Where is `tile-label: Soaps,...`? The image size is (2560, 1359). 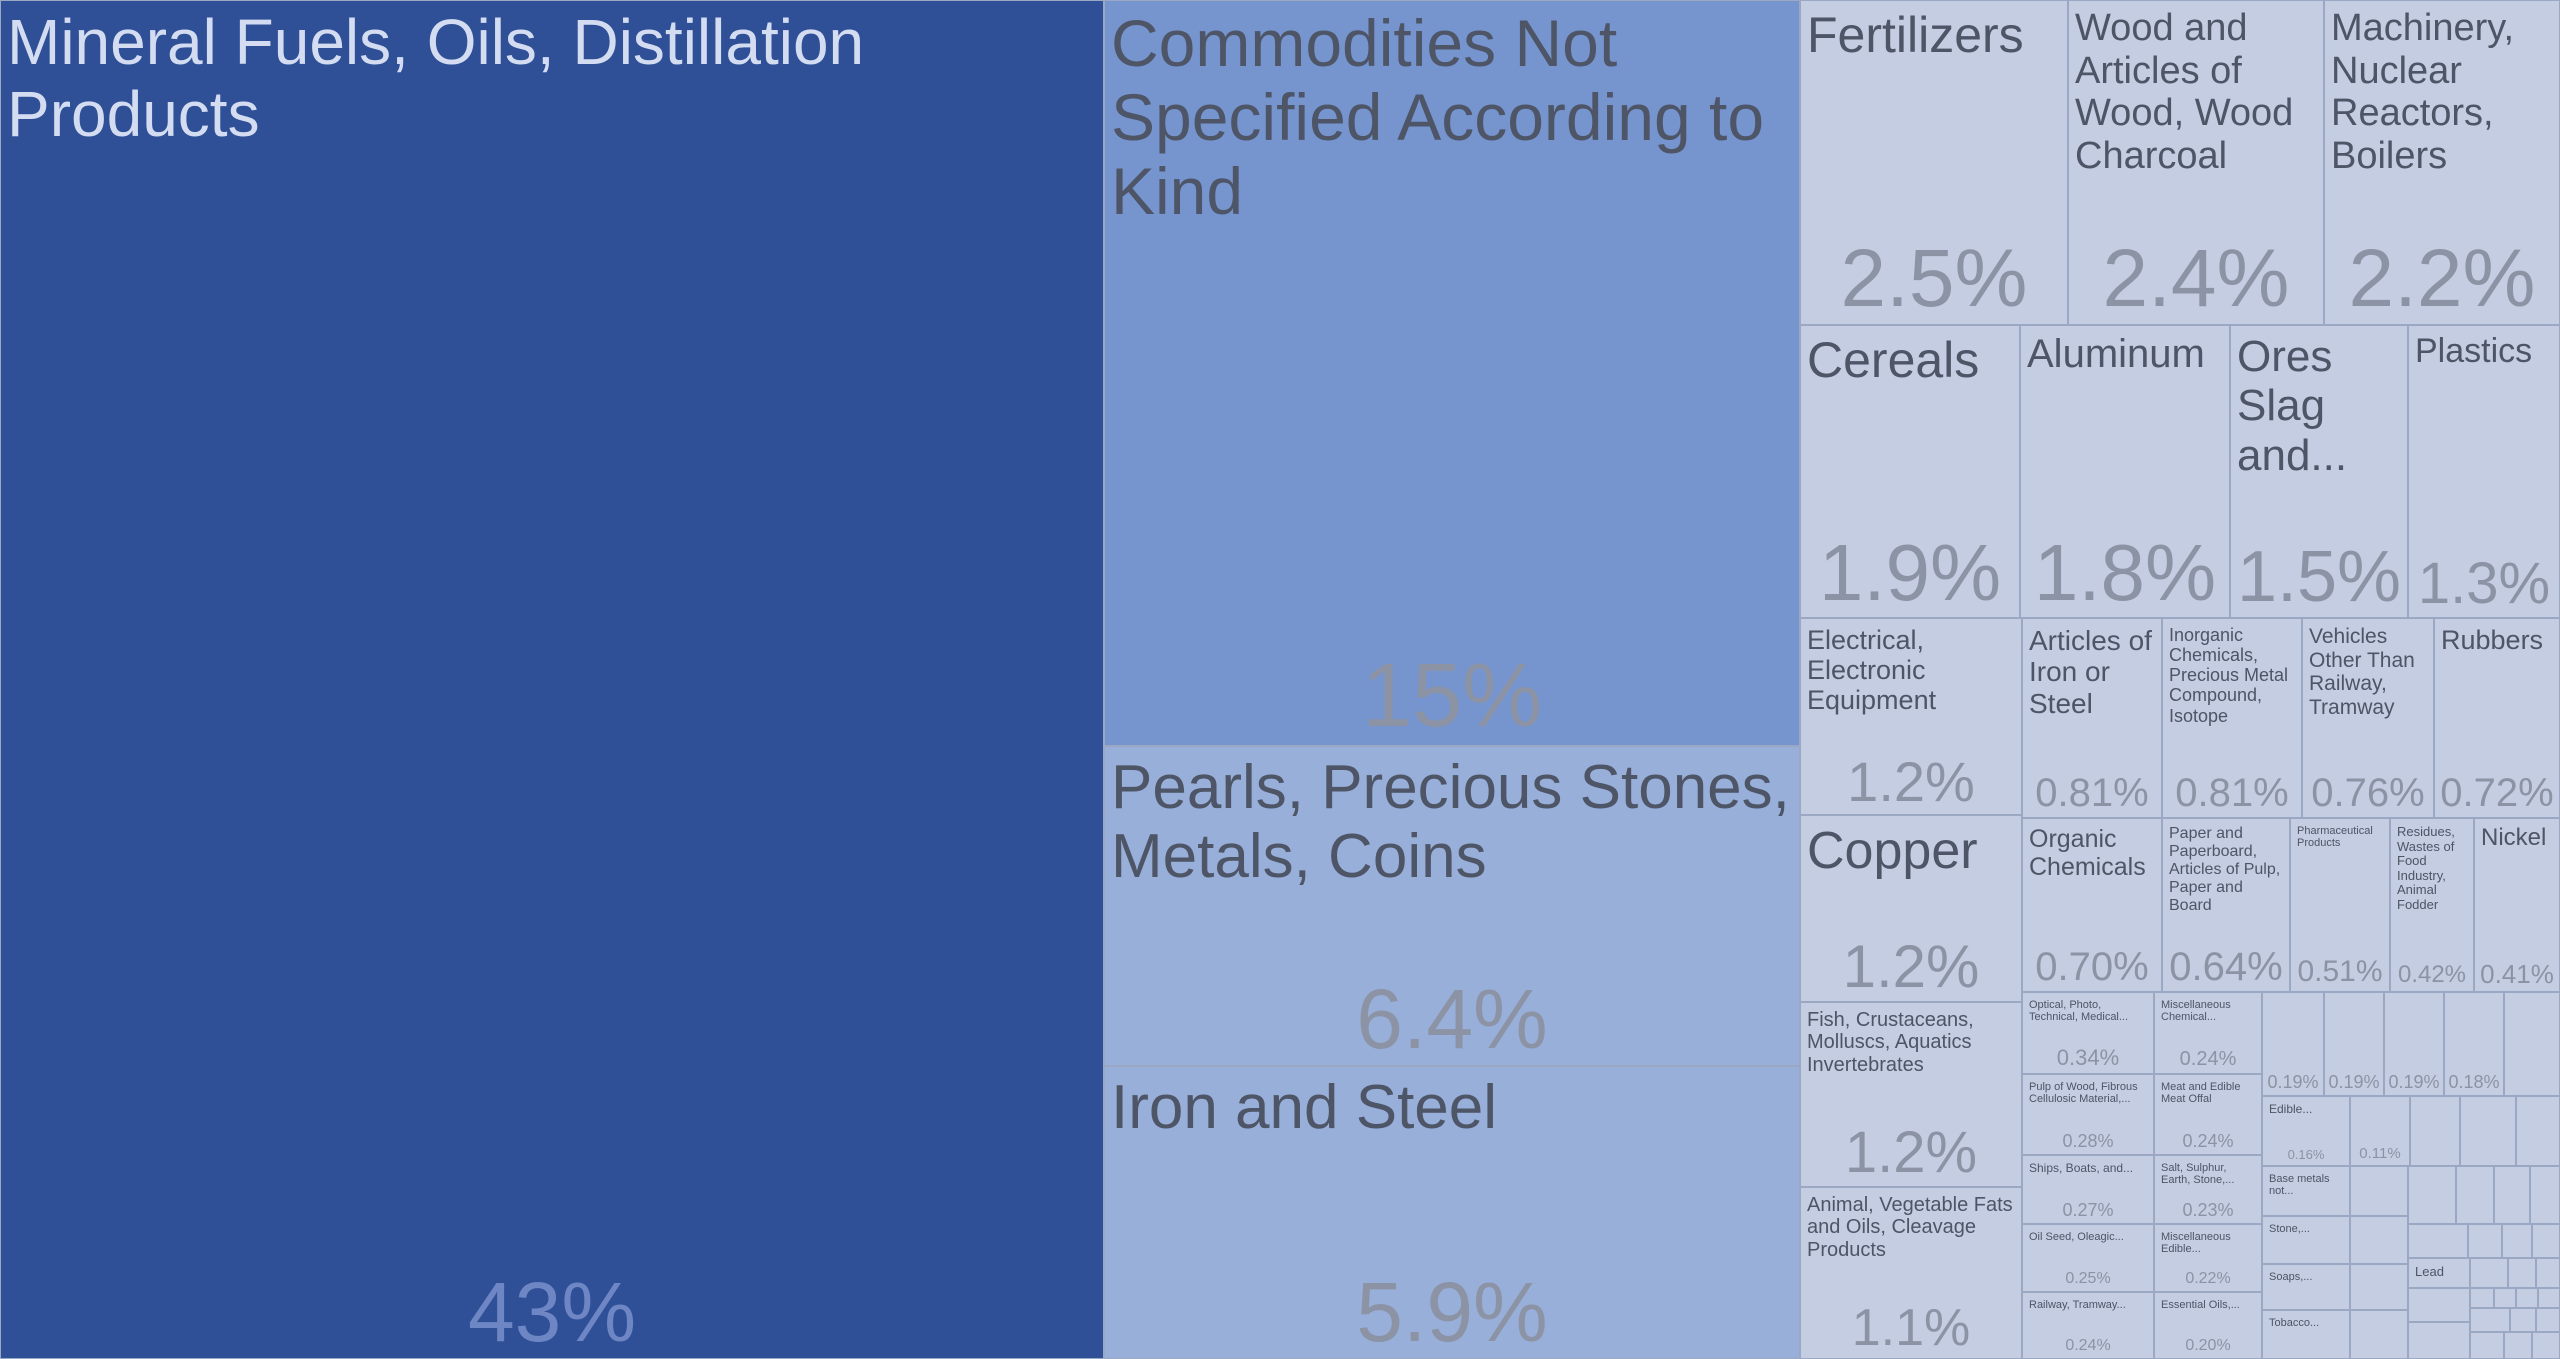 tile-label: Soaps,... is located at coordinates (2291, 1277).